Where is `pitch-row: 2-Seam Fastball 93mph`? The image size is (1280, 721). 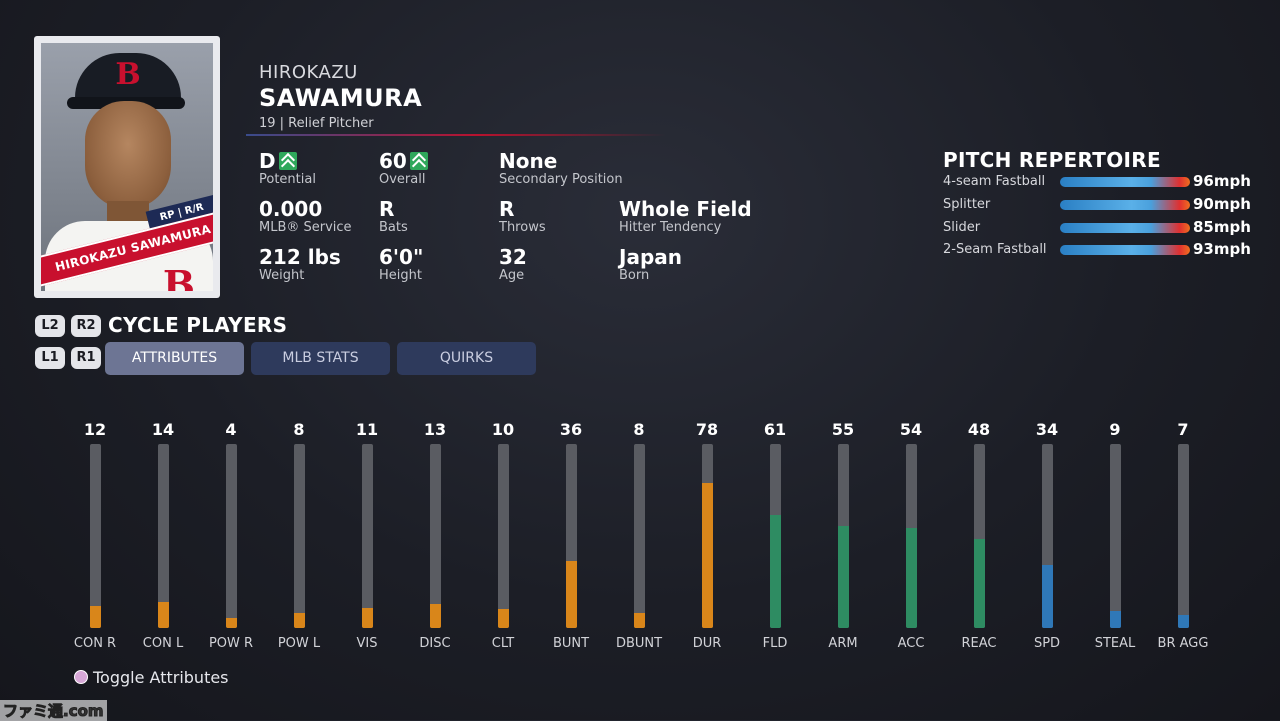
pitch-row: 2-Seam Fastball 93mph is located at coordinates (1103, 250).